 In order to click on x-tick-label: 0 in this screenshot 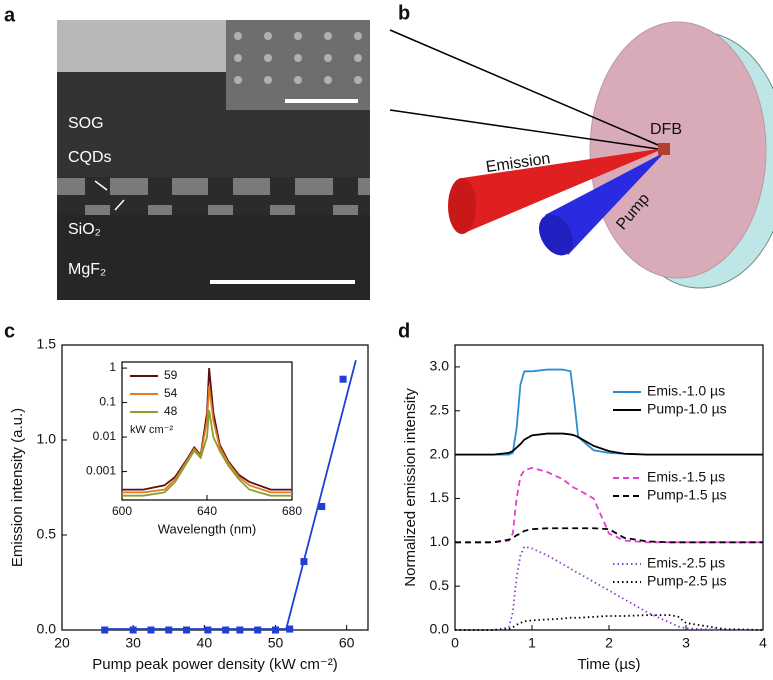, I will do `click(455, 643)`.